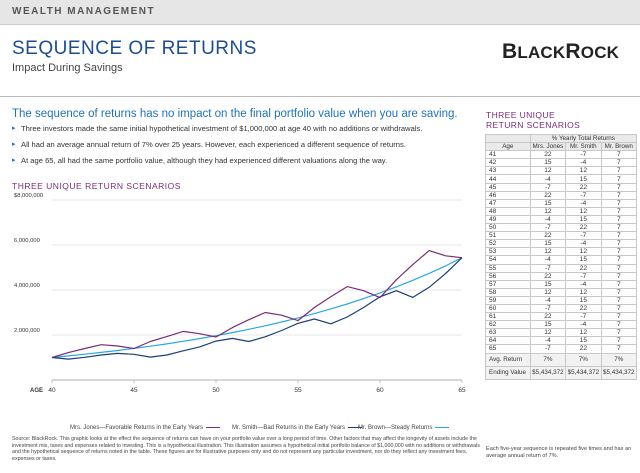  Describe the element at coordinates (320, 96) in the screenshot. I see `header-divider` at that location.